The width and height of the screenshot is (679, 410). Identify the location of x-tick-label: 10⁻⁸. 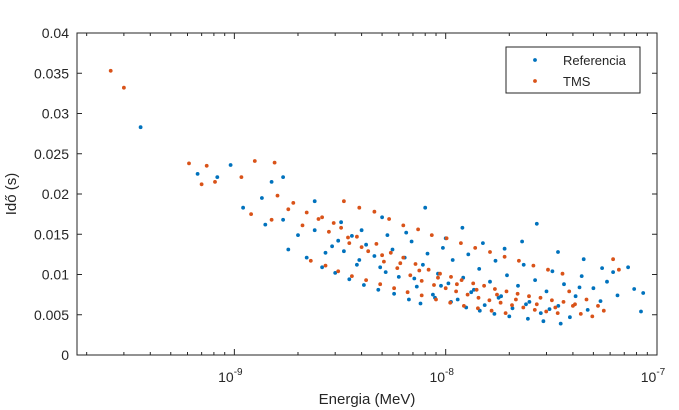
(441, 376).